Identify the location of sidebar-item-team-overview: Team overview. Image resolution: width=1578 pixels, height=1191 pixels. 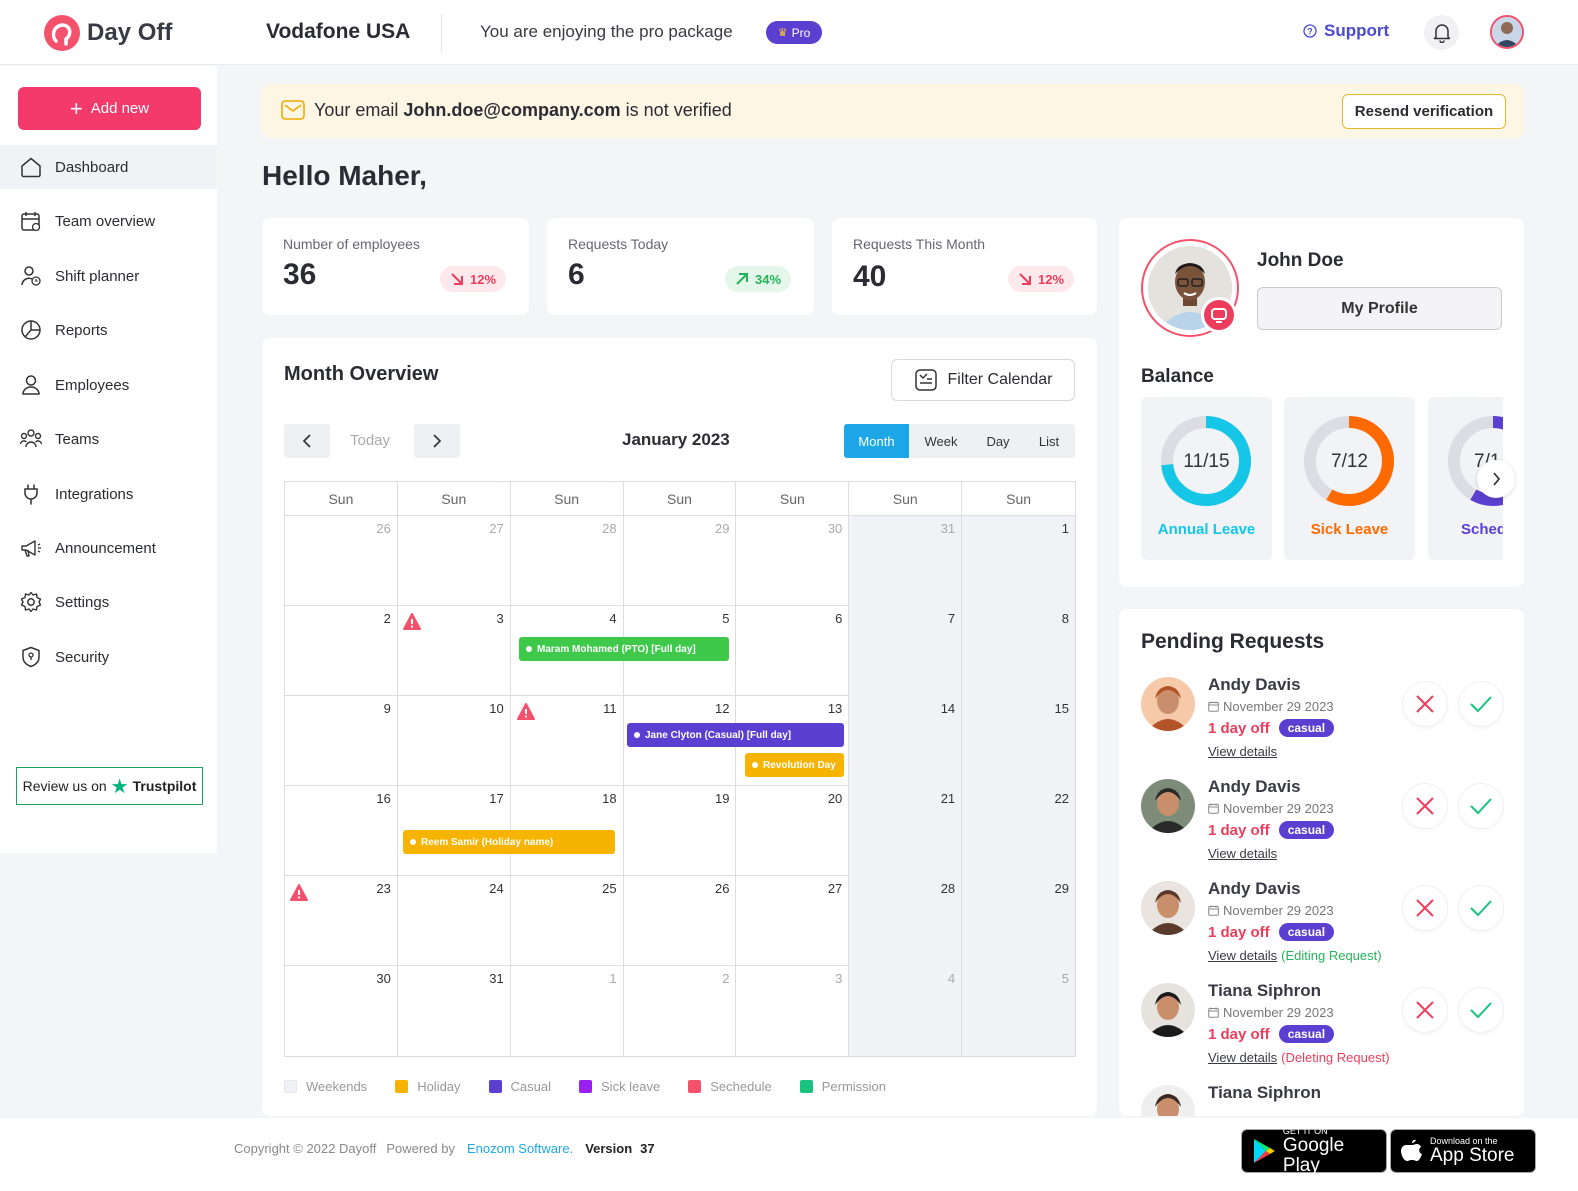
(108, 221).